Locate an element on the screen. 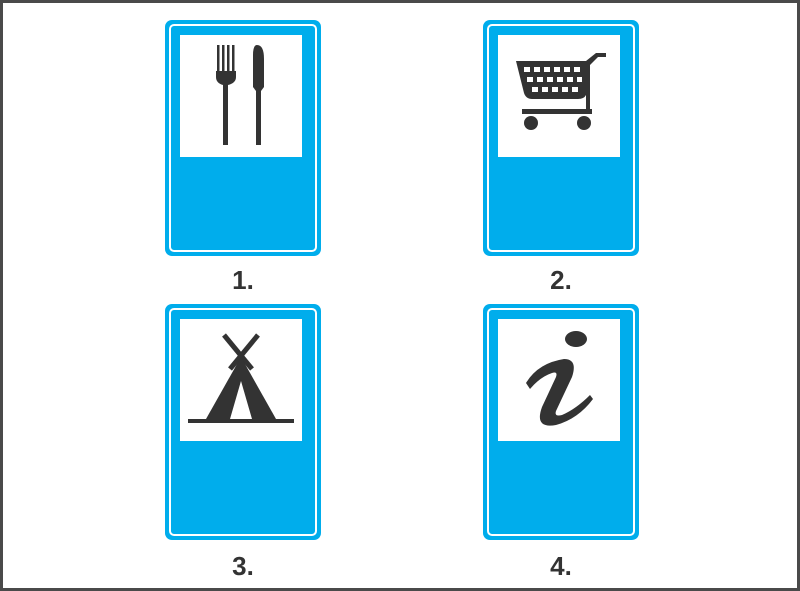 Image resolution: width=800 pixels, height=591 pixels. shopping-cart-icon is located at coordinates (561, 91).